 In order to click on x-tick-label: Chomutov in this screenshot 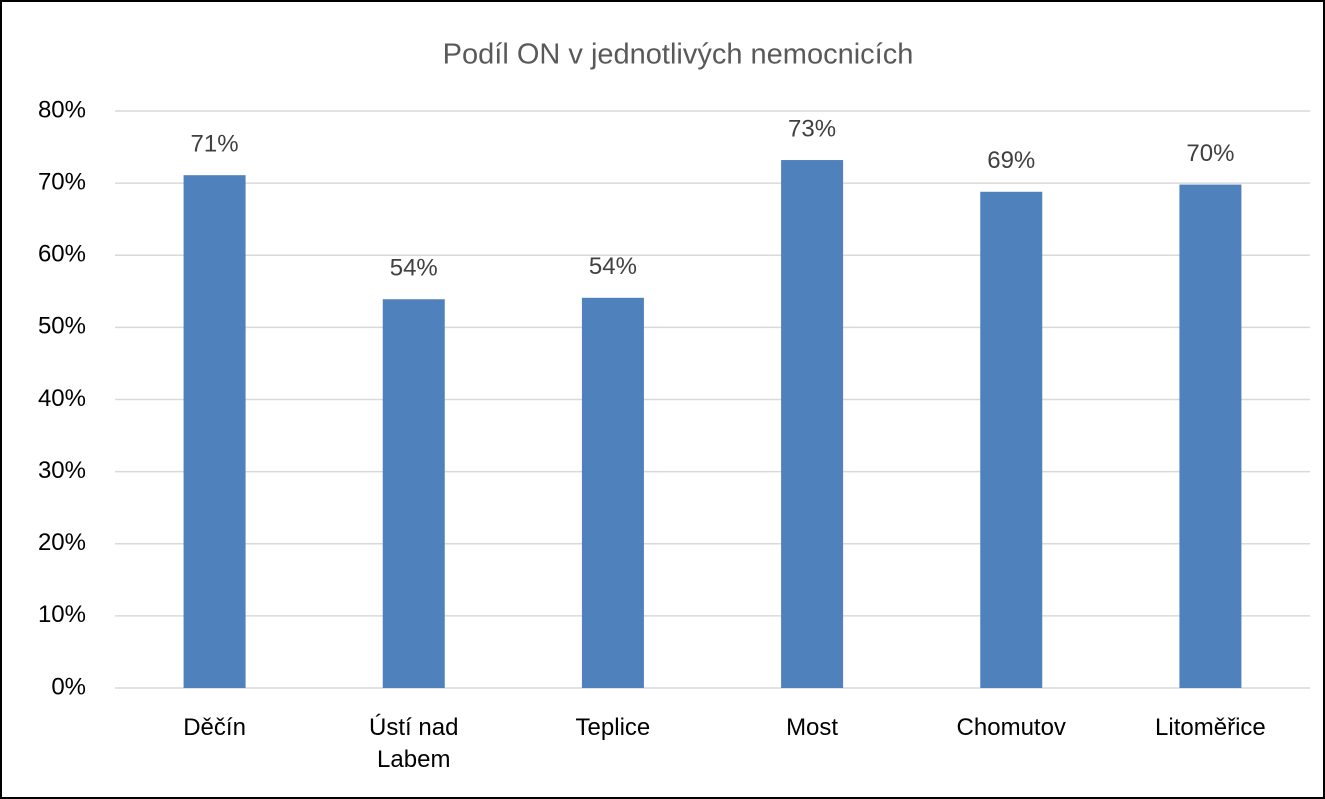, I will do `click(1011, 727)`.